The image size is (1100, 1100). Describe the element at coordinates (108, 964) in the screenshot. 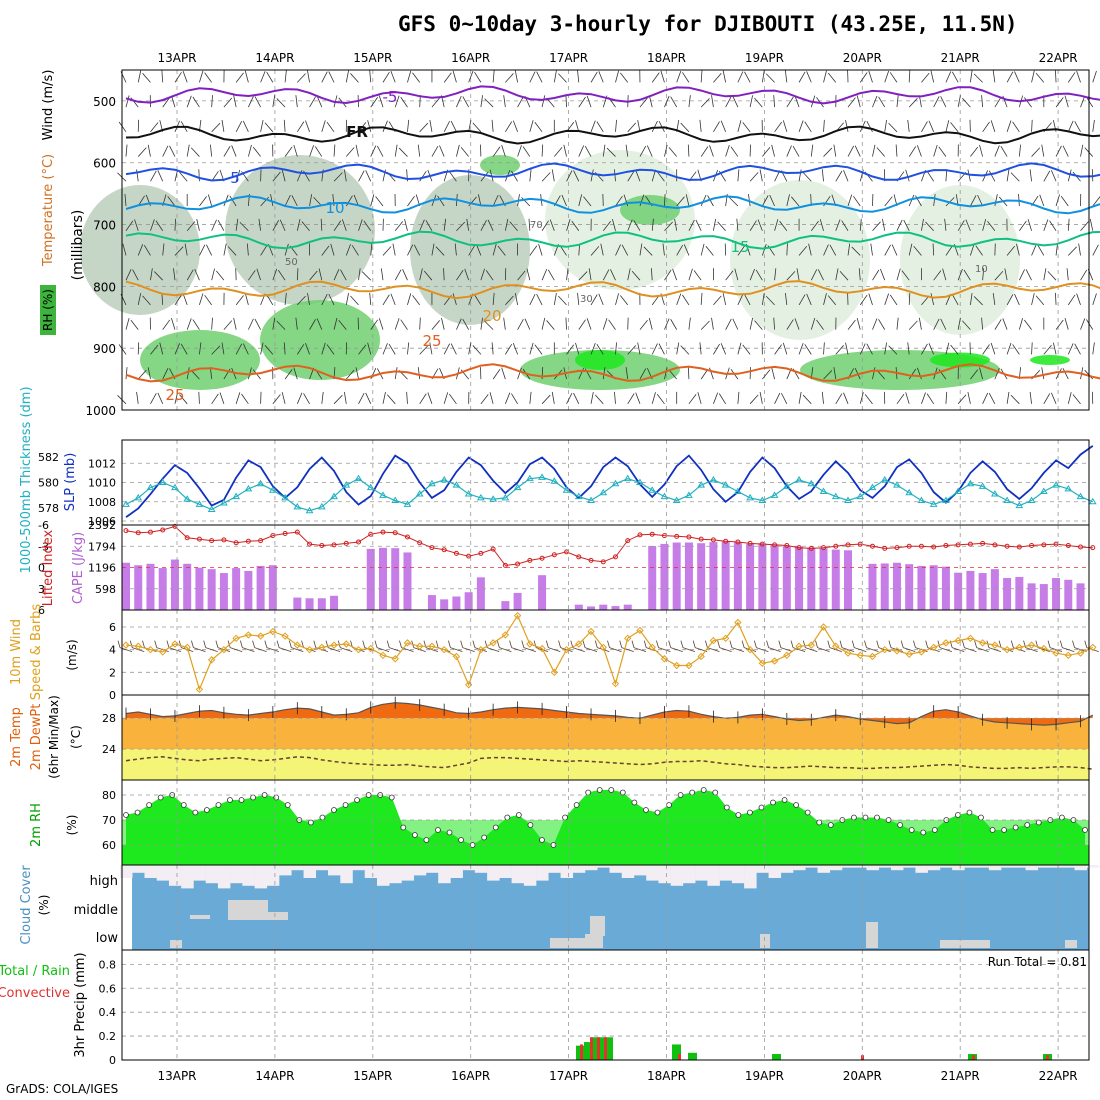

I see `precip-tick: 0.8` at that location.